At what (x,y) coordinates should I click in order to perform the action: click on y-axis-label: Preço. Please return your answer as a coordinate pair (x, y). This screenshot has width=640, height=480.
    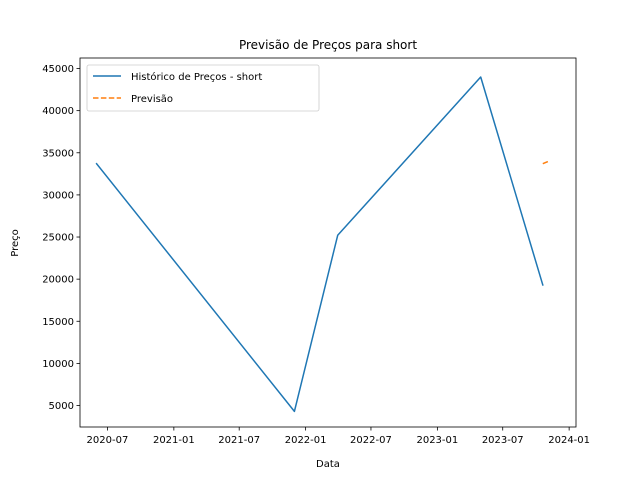
    Looking at the image, I should click on (15, 243).